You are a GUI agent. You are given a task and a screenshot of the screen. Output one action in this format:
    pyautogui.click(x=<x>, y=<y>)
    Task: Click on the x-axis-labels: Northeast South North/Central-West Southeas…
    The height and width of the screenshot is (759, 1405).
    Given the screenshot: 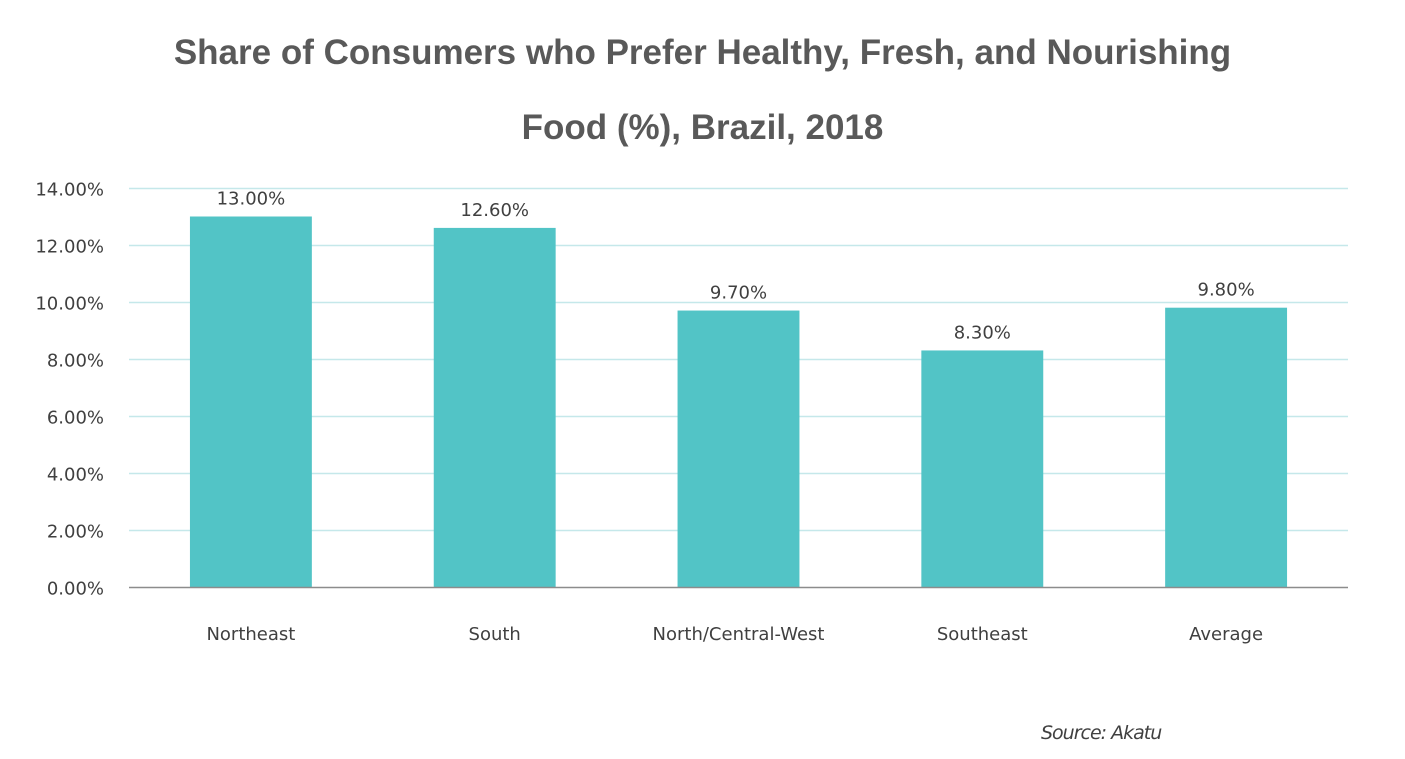 What is the action you would take?
    pyautogui.click(x=734, y=634)
    